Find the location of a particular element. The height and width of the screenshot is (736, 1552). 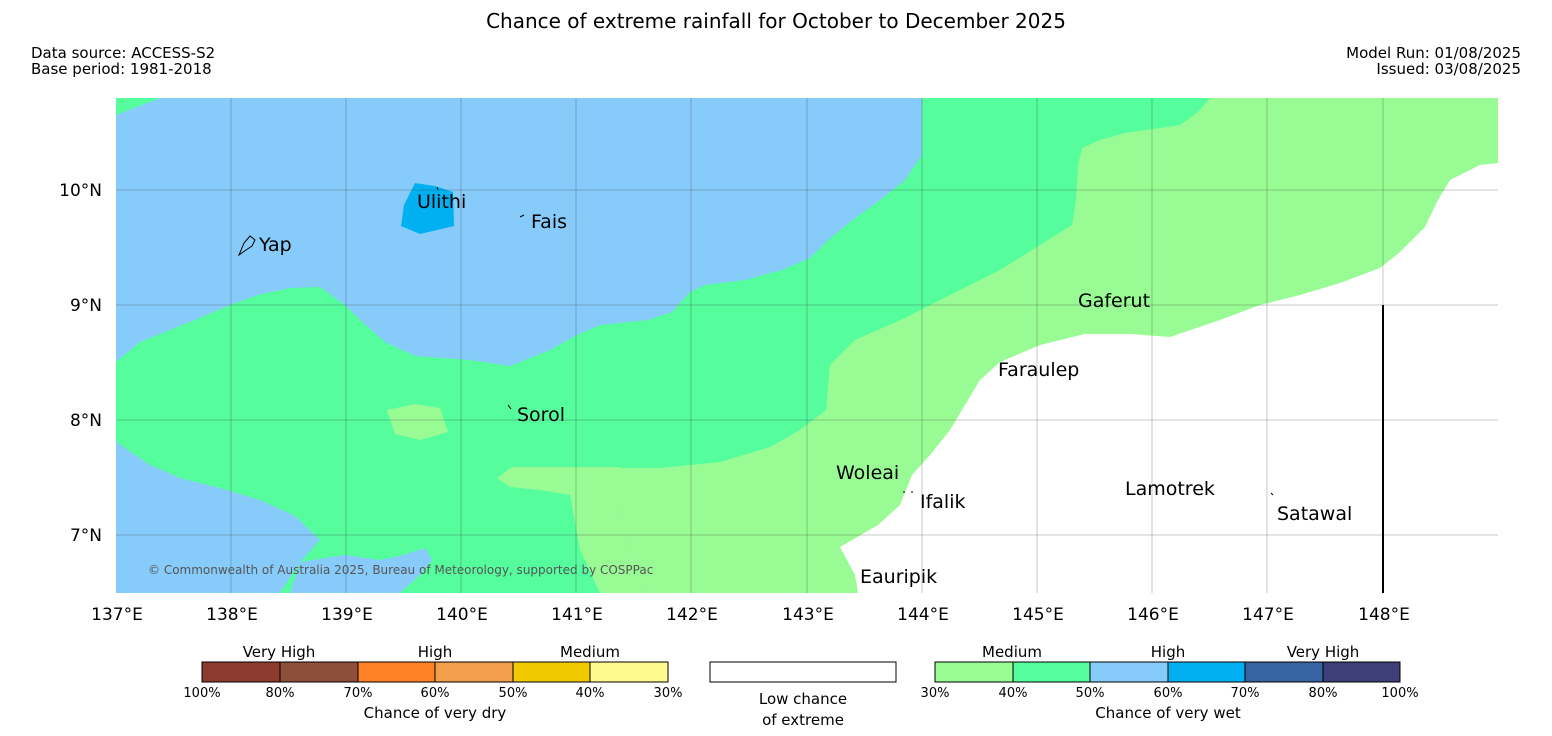

legend-caption: Chance of very wet is located at coordinates (1168, 713).